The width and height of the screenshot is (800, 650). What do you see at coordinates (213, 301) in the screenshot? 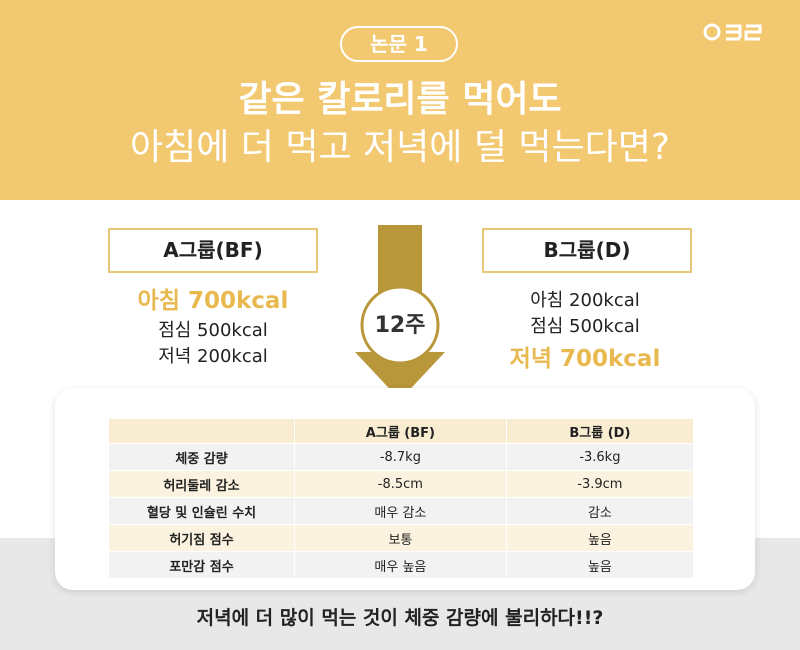
I see `meal: 아침 700kcal` at bounding box center [213, 301].